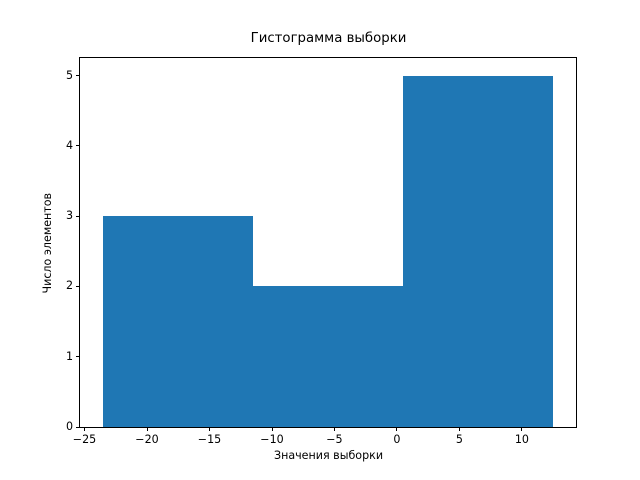  I want to click on x-axis-label: Значения выборки, so click(328, 455).